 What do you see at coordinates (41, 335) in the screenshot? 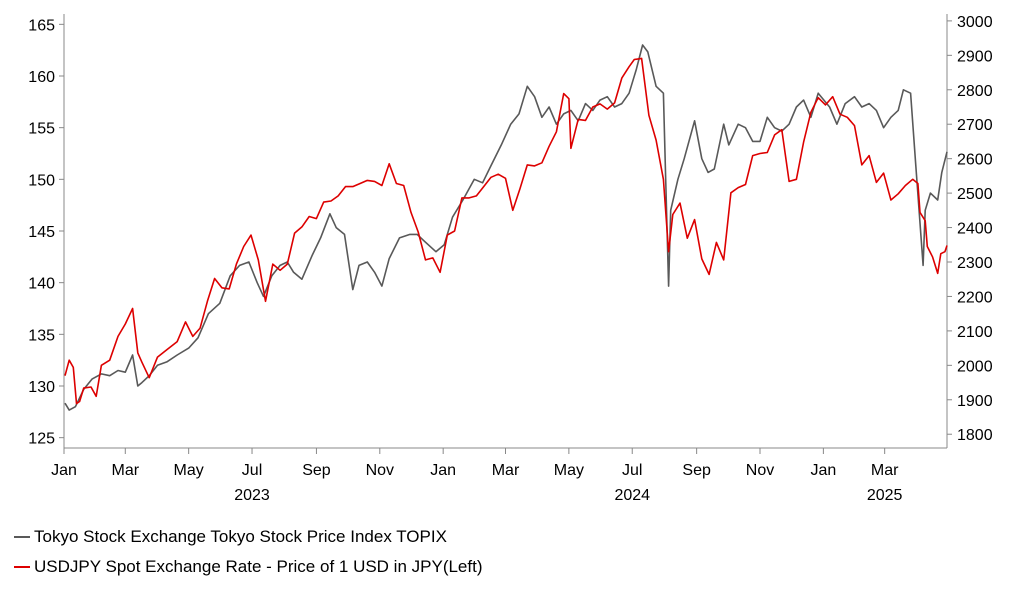
I see `left-tick-label: 135` at bounding box center [41, 335].